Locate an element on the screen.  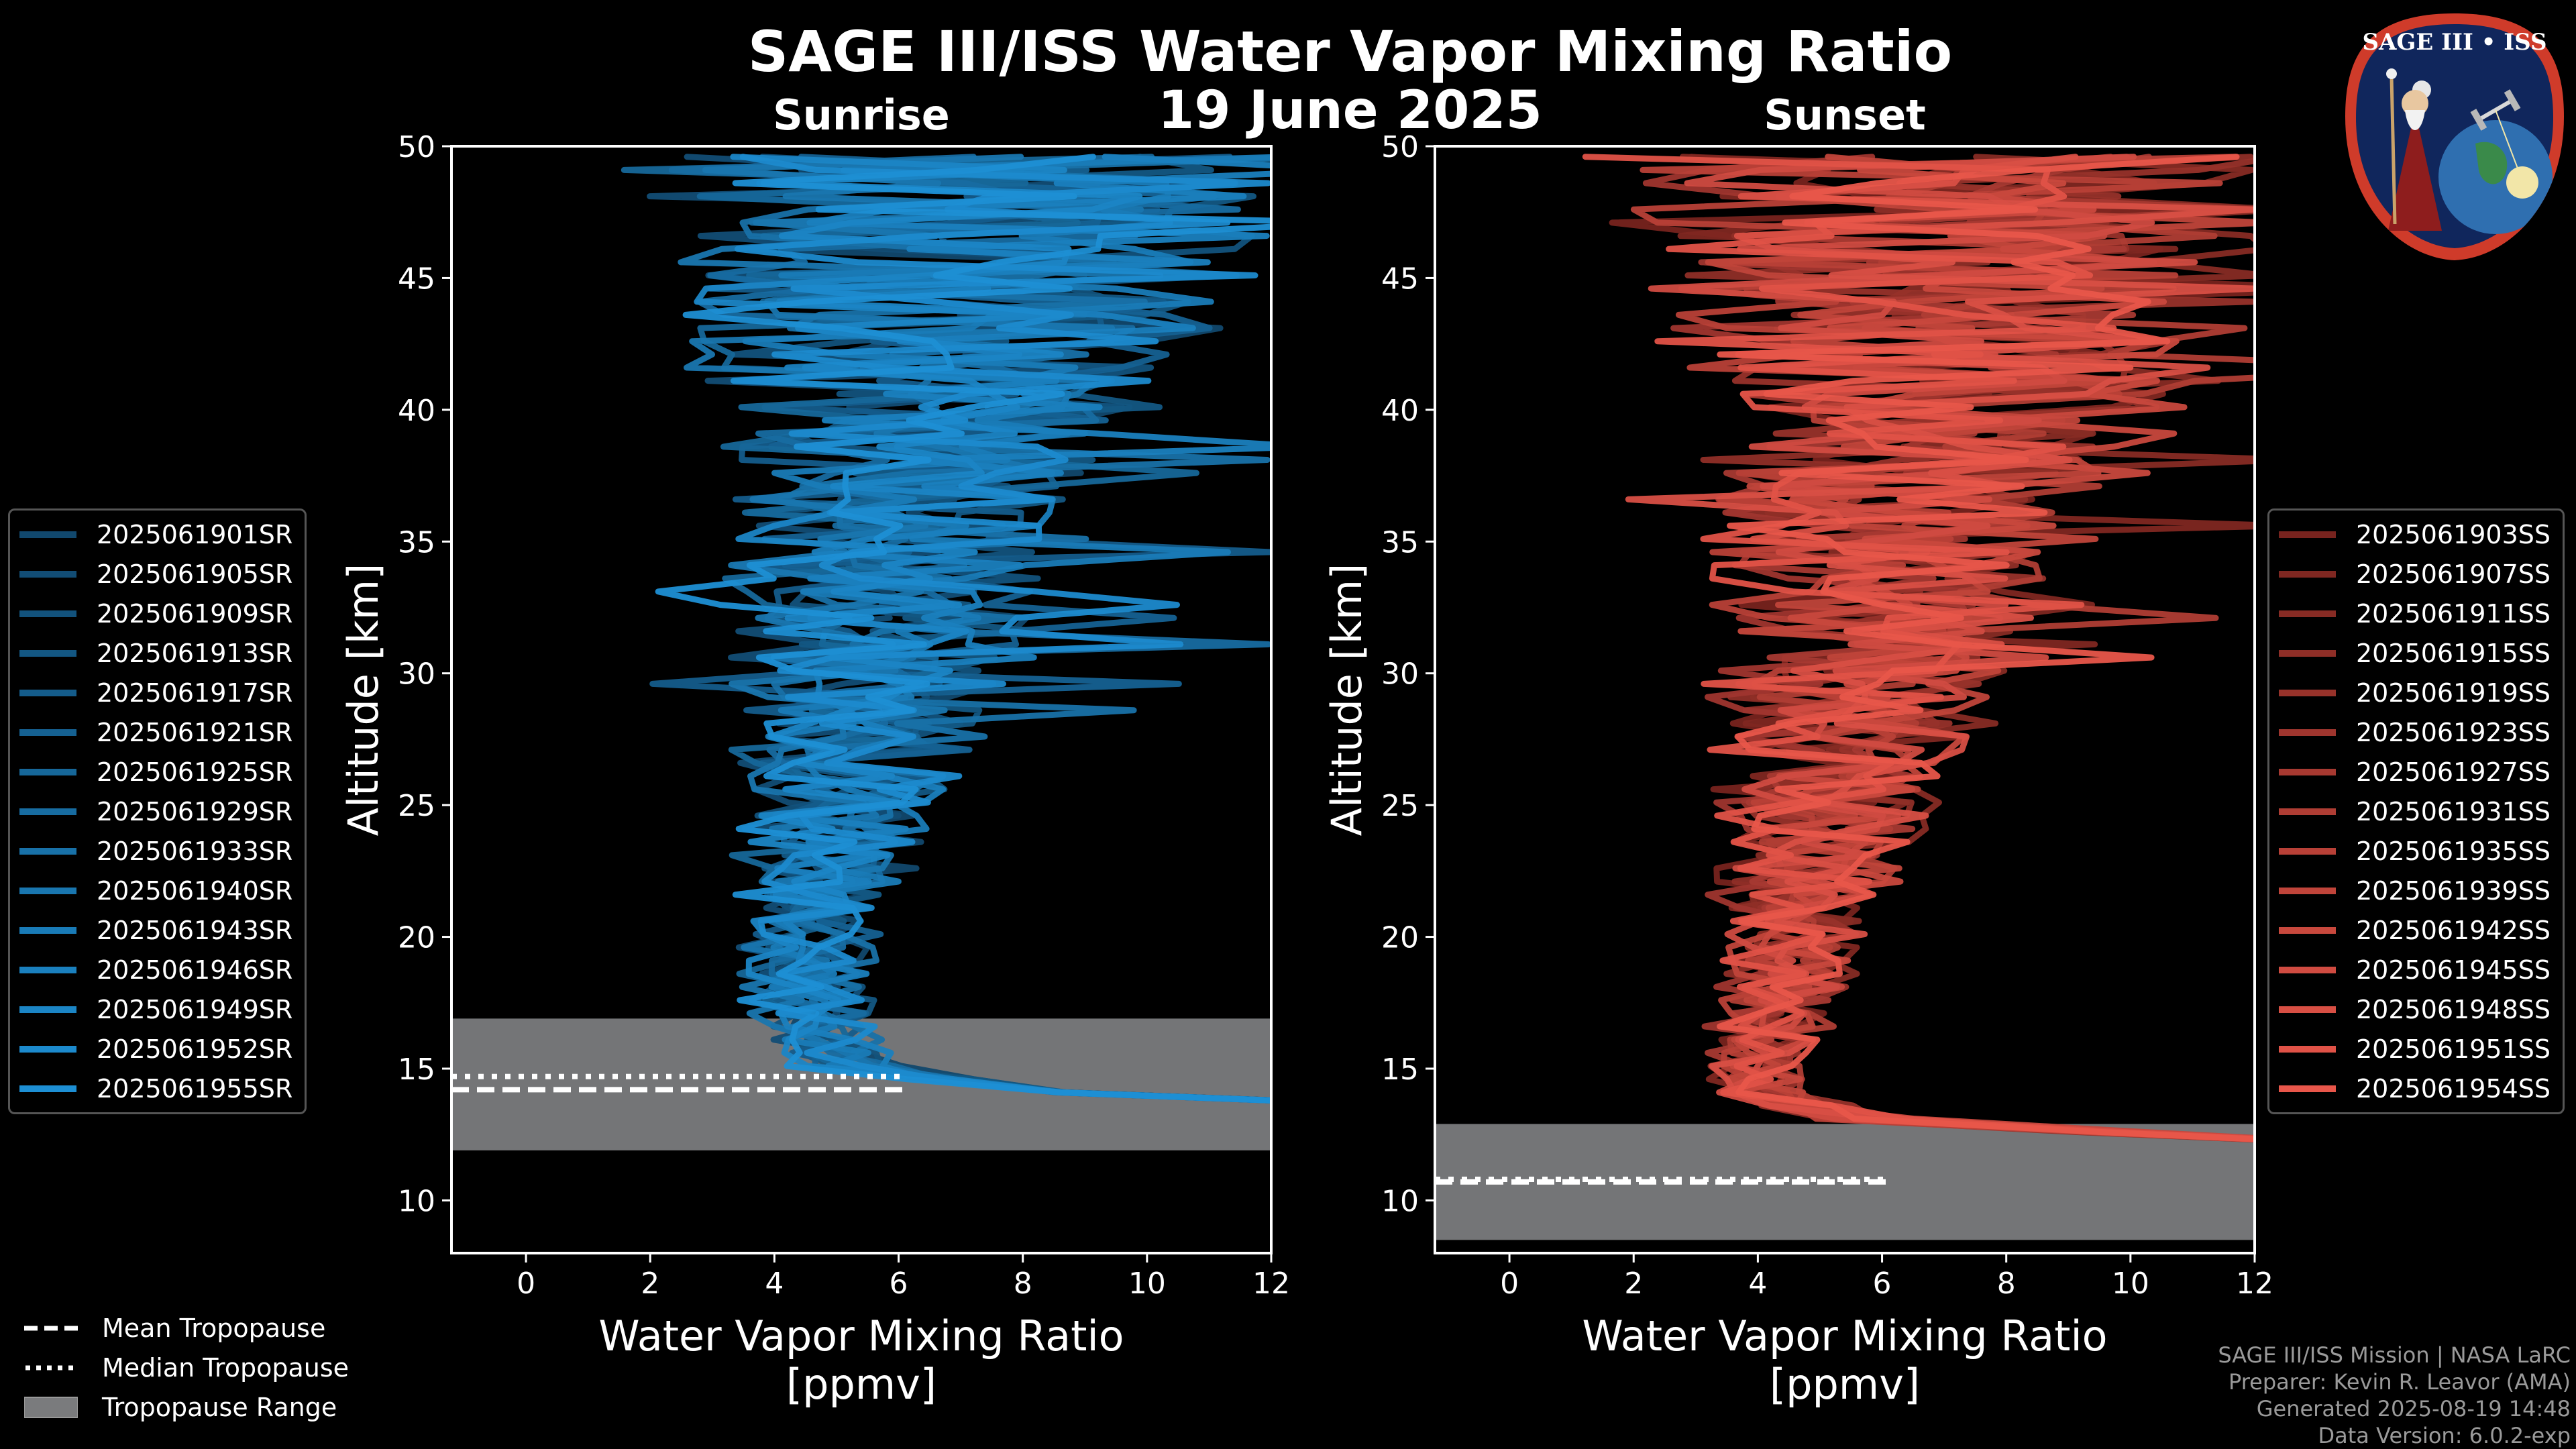
sr-x-tick-label: 10 is located at coordinates (1147, 1284).